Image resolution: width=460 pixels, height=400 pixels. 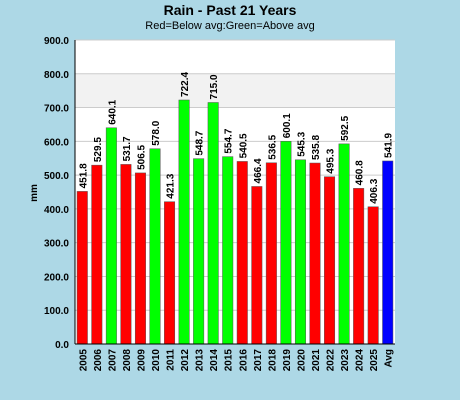 What do you see at coordinates (171, 185) in the screenshot?
I see `data-label-2011: 421.3` at bounding box center [171, 185].